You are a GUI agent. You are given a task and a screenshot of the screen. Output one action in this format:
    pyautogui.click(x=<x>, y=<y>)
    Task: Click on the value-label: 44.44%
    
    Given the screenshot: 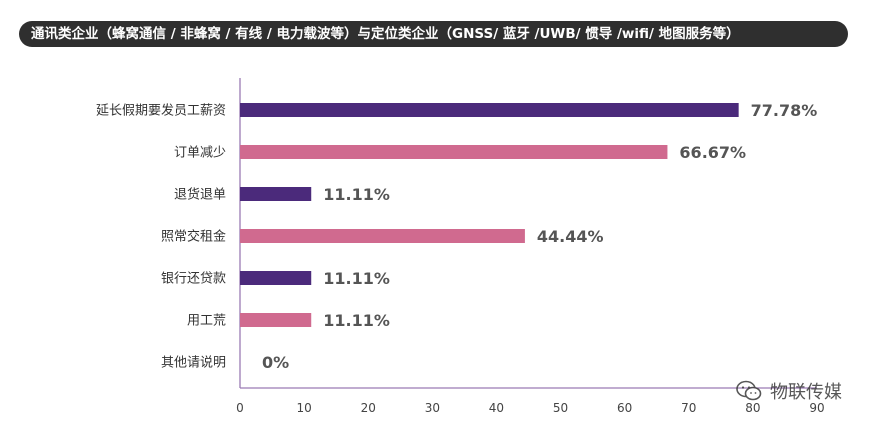 What is the action you would take?
    pyautogui.click(x=570, y=236)
    